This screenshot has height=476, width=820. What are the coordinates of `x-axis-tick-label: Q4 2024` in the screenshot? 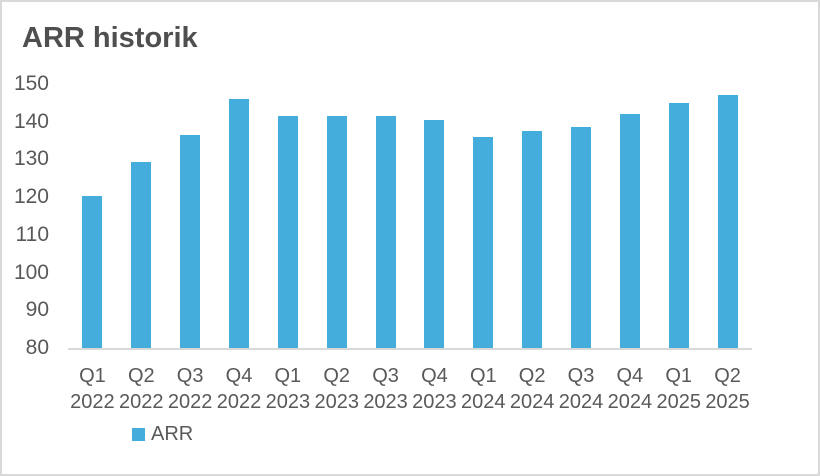 It's located at (630, 389).